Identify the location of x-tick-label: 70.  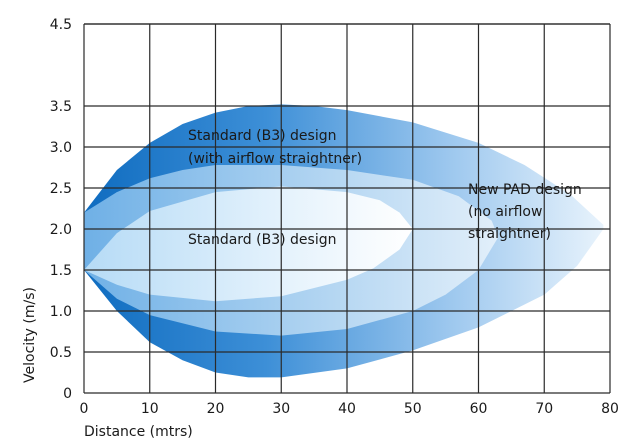
(544, 409).